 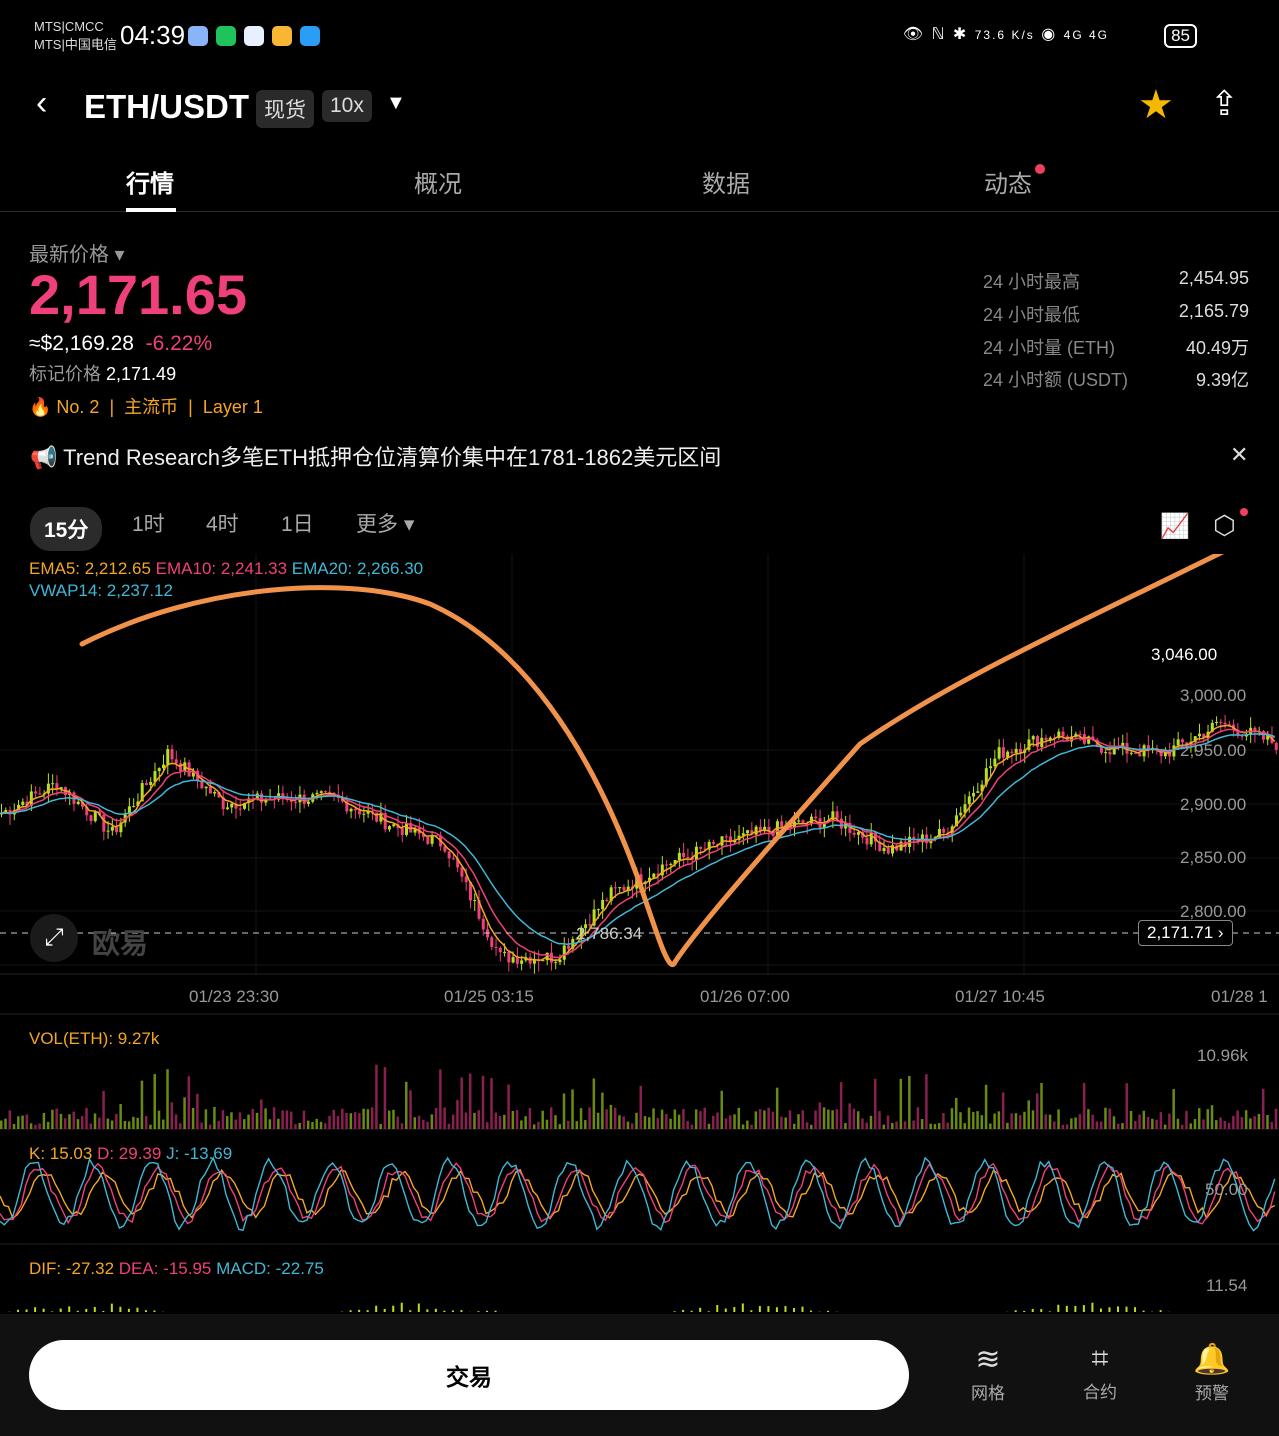 I want to click on tabs: 行情 概况 数据 动态, so click(x=639, y=181).